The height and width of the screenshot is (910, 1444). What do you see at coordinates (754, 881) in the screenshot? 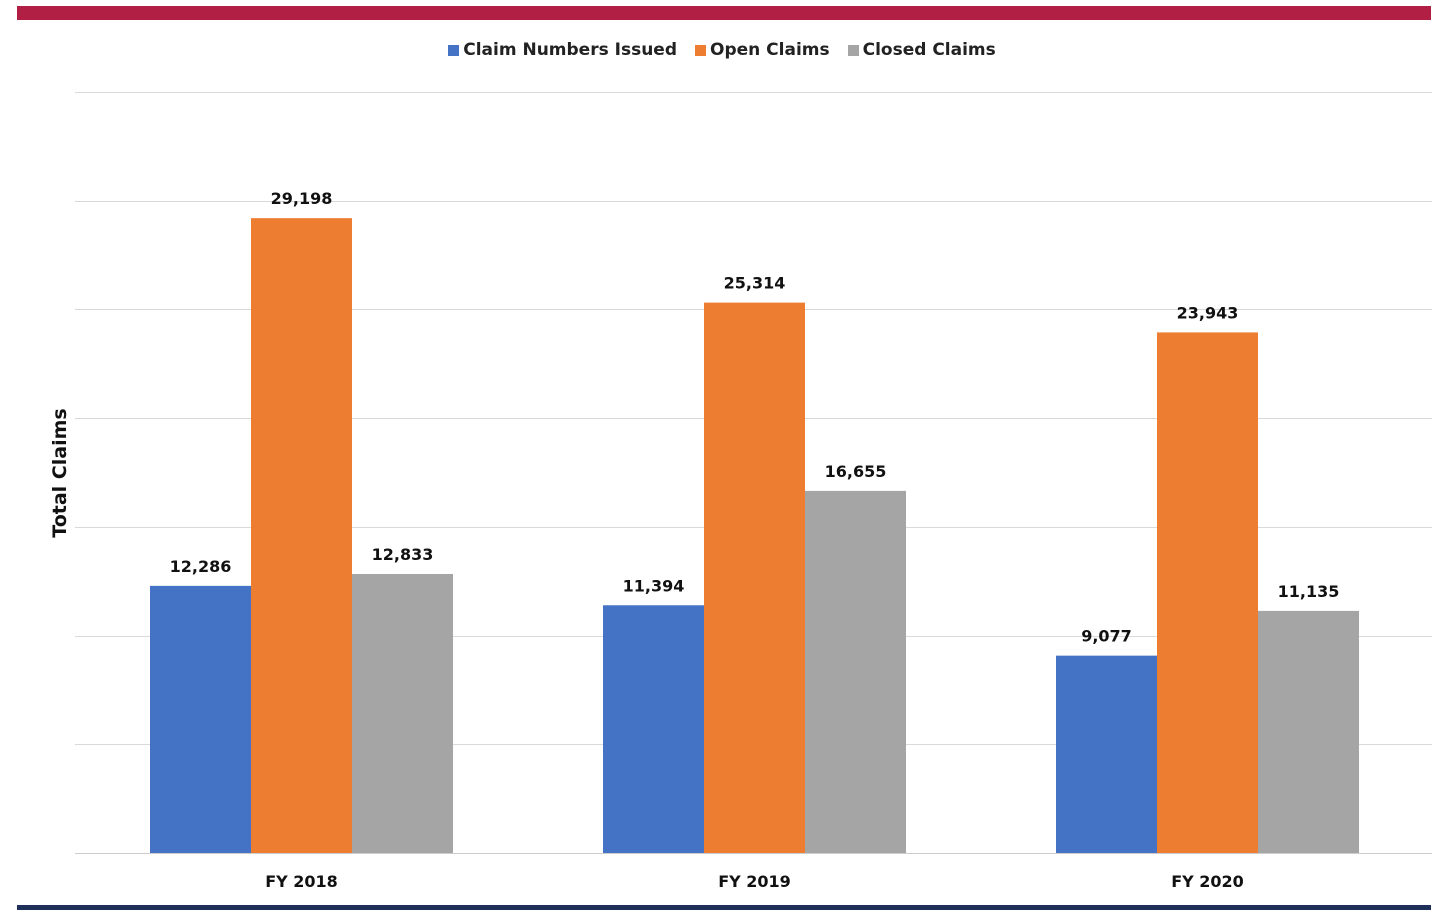
I see `x-tick-label: FY 2019` at bounding box center [754, 881].